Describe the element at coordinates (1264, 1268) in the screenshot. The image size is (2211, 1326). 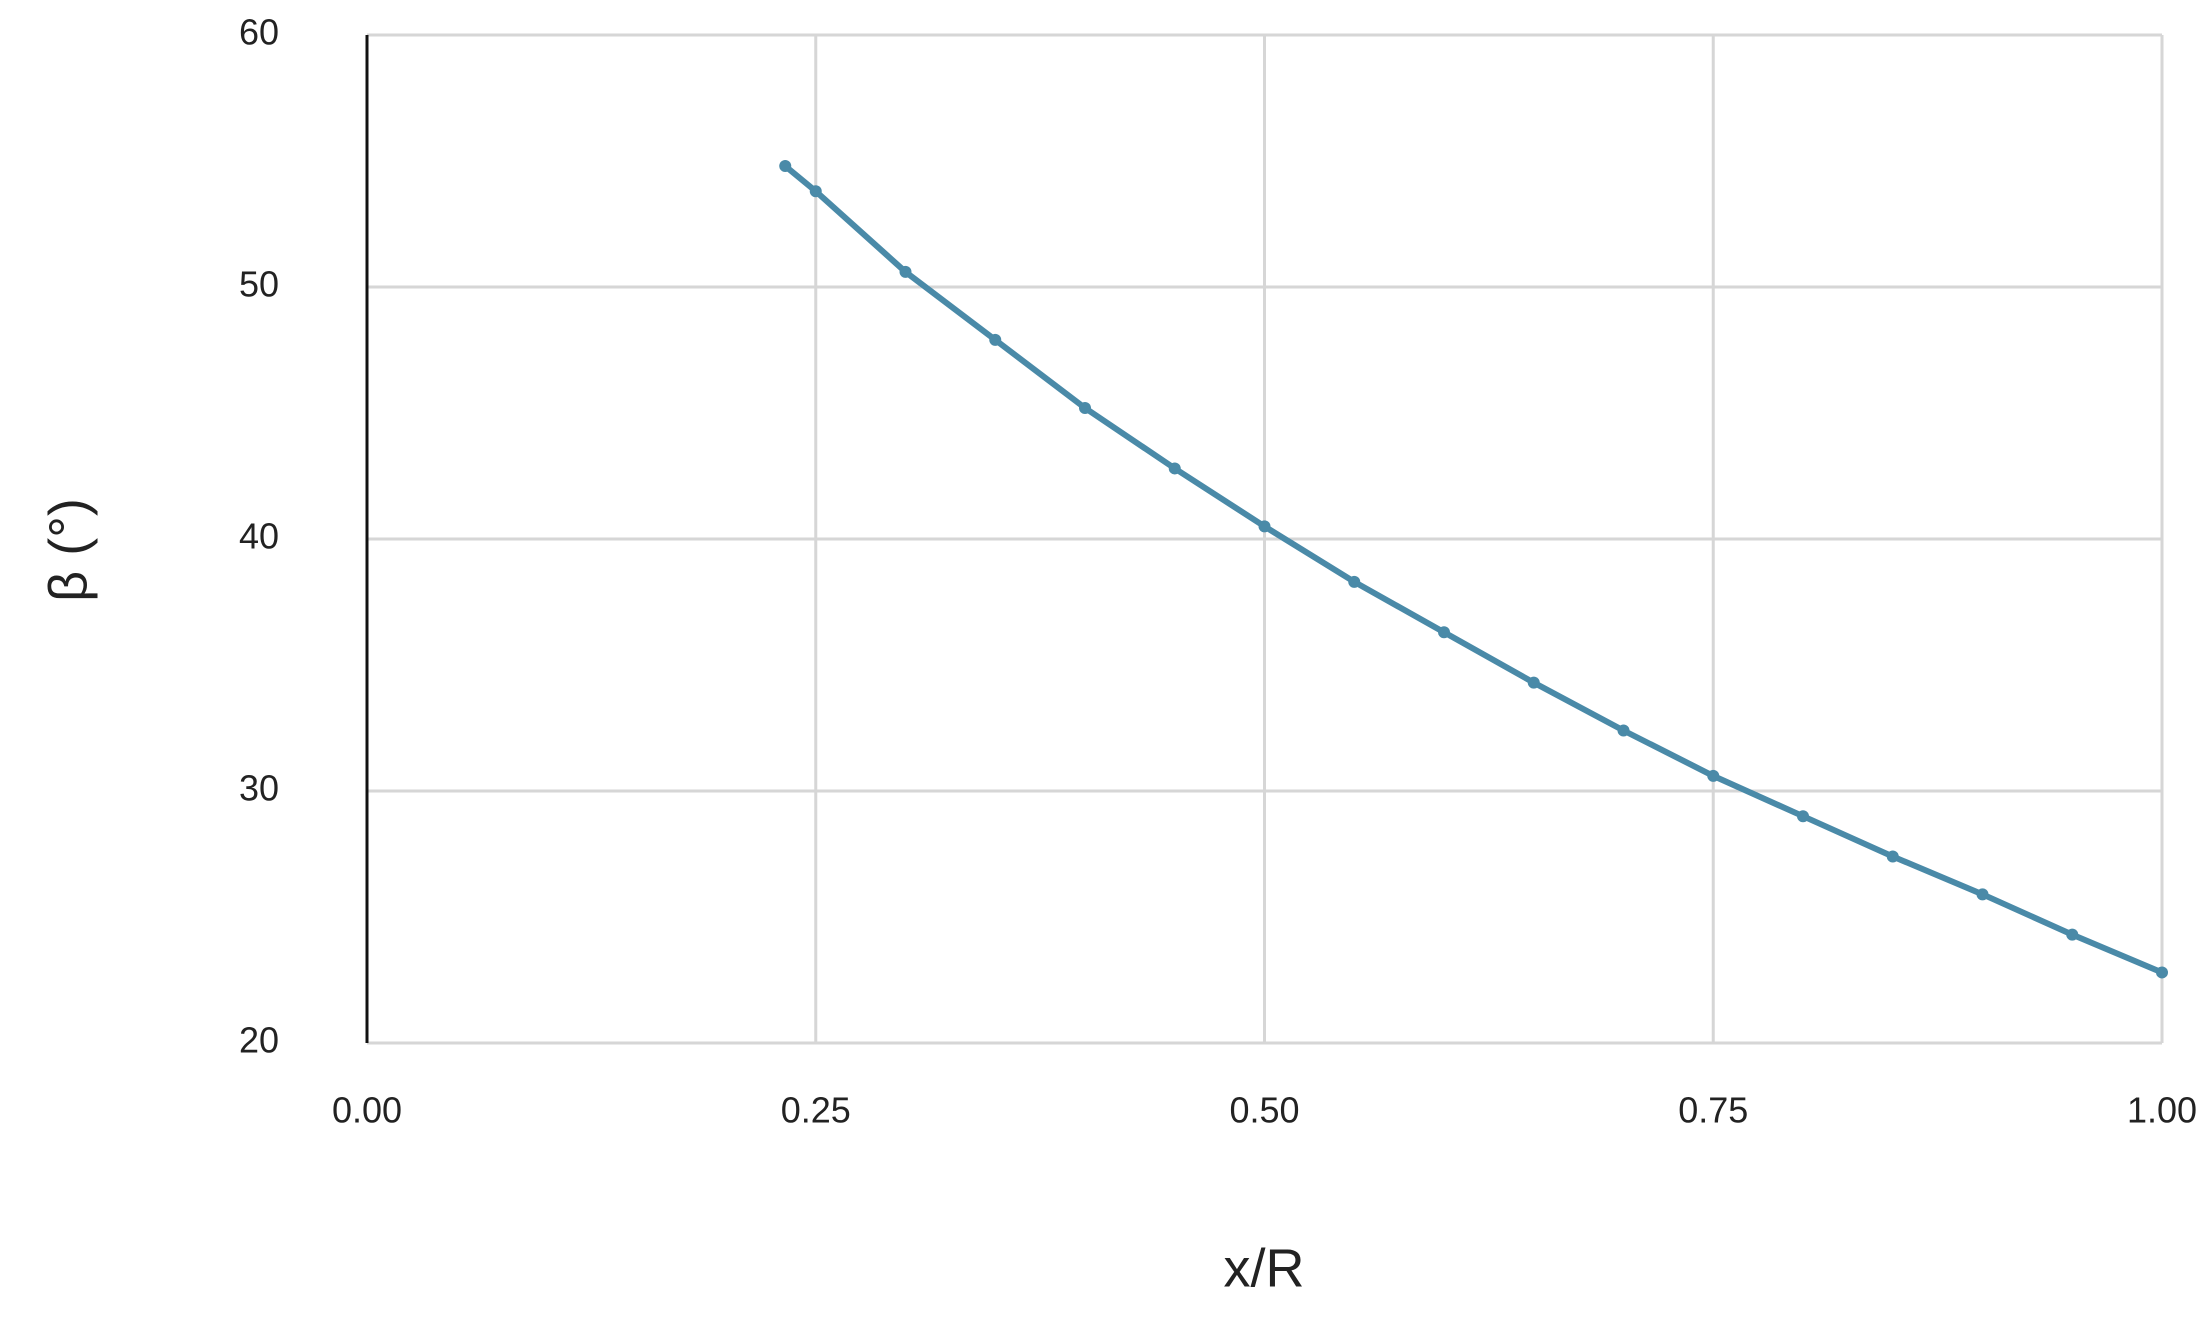
I see `x-axis-title: x/R` at that location.